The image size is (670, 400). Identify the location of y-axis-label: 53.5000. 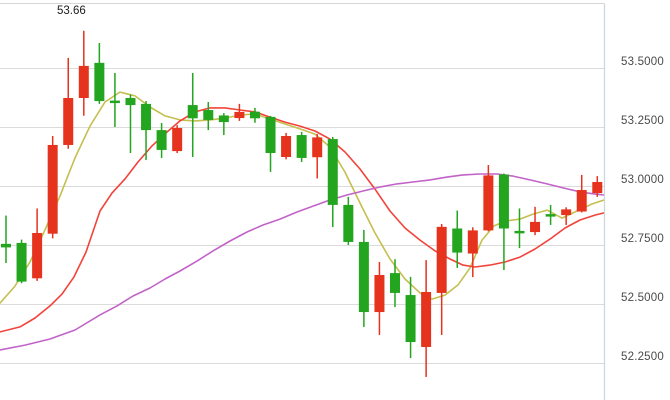
(642, 62).